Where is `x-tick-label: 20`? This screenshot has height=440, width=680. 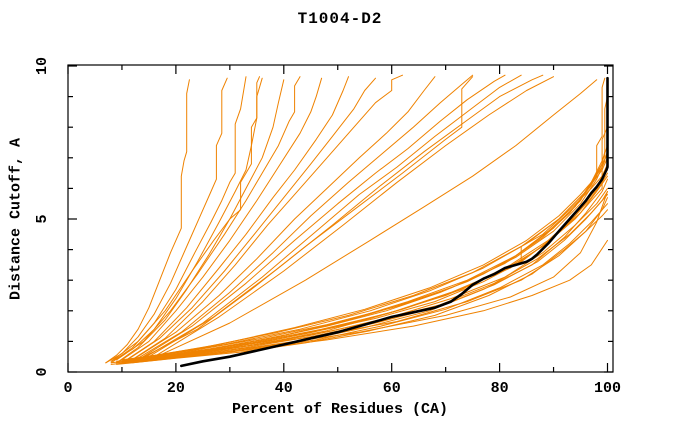
x-tick-label: 20 is located at coordinates (176, 388).